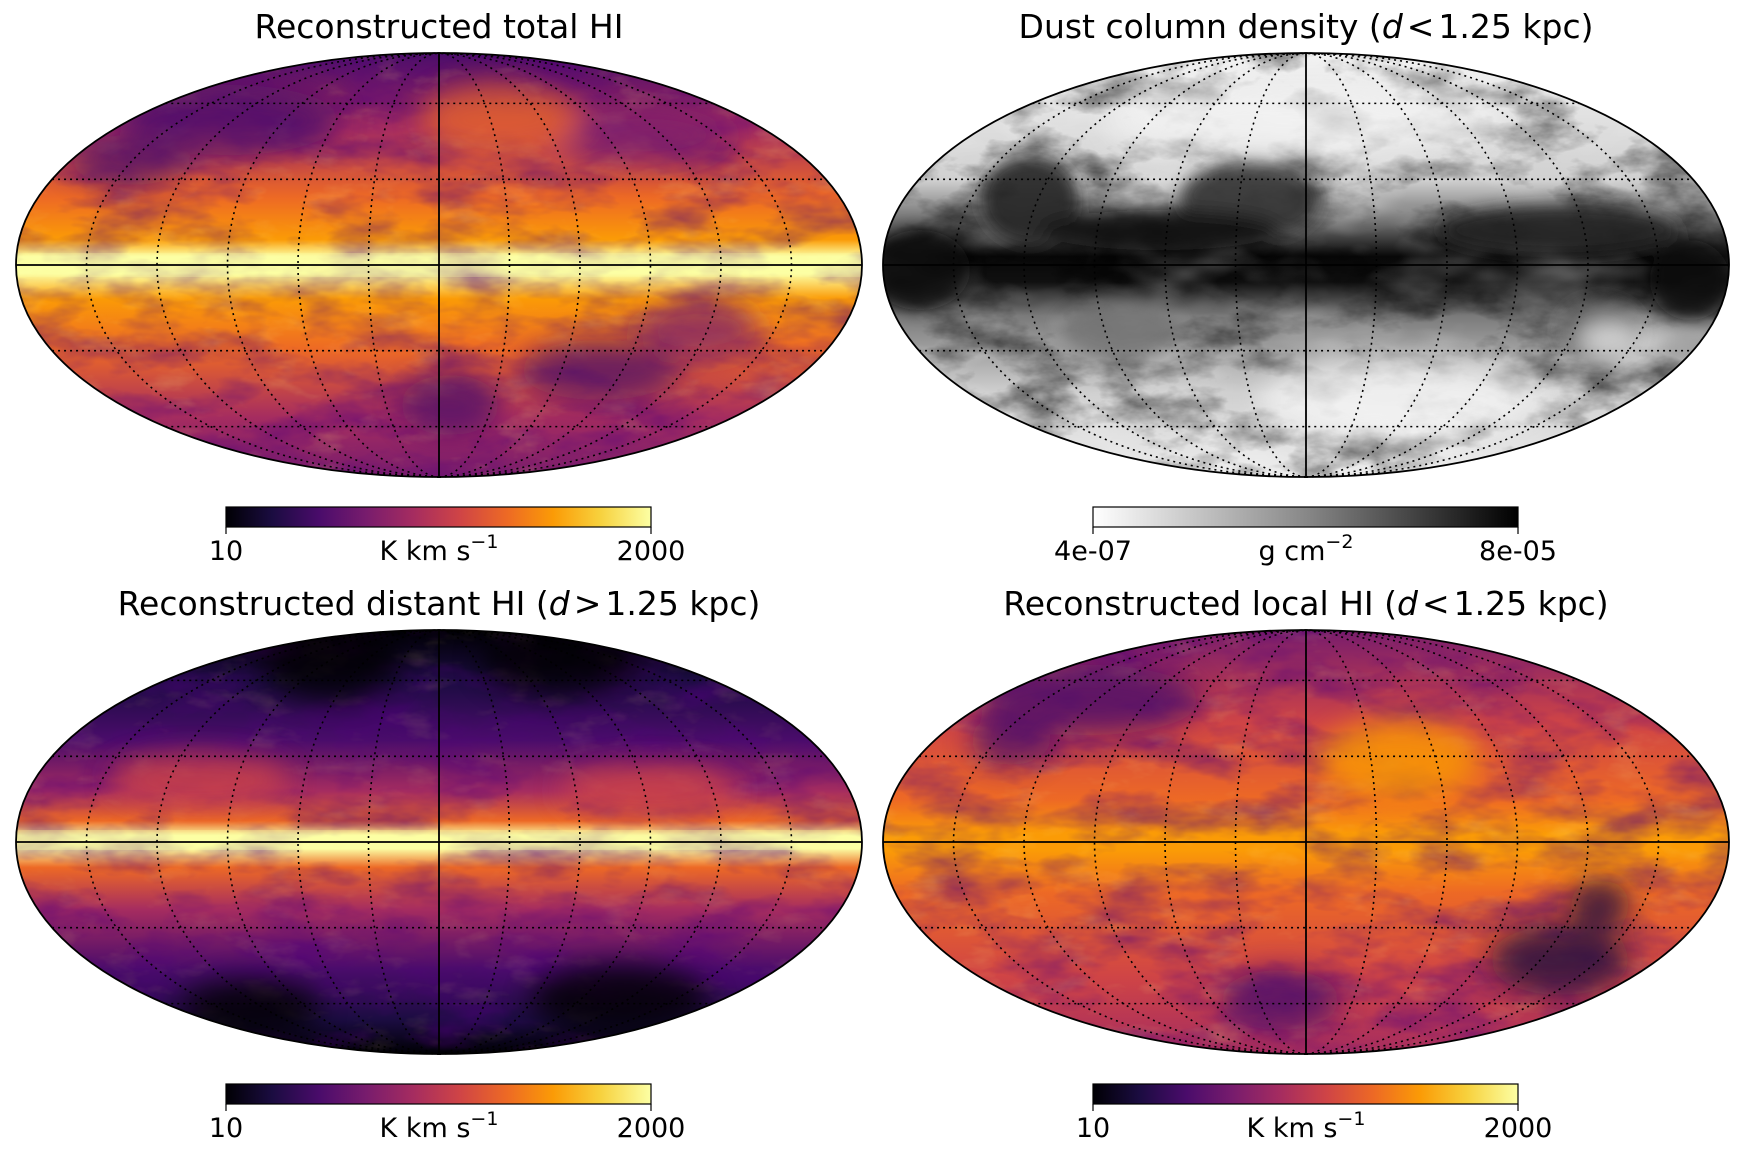 This screenshot has width=1740, height=1155. What do you see at coordinates (1306, 26) in the screenshot?
I see `panel-title: Dust column density (d <1.25 kpc)` at bounding box center [1306, 26].